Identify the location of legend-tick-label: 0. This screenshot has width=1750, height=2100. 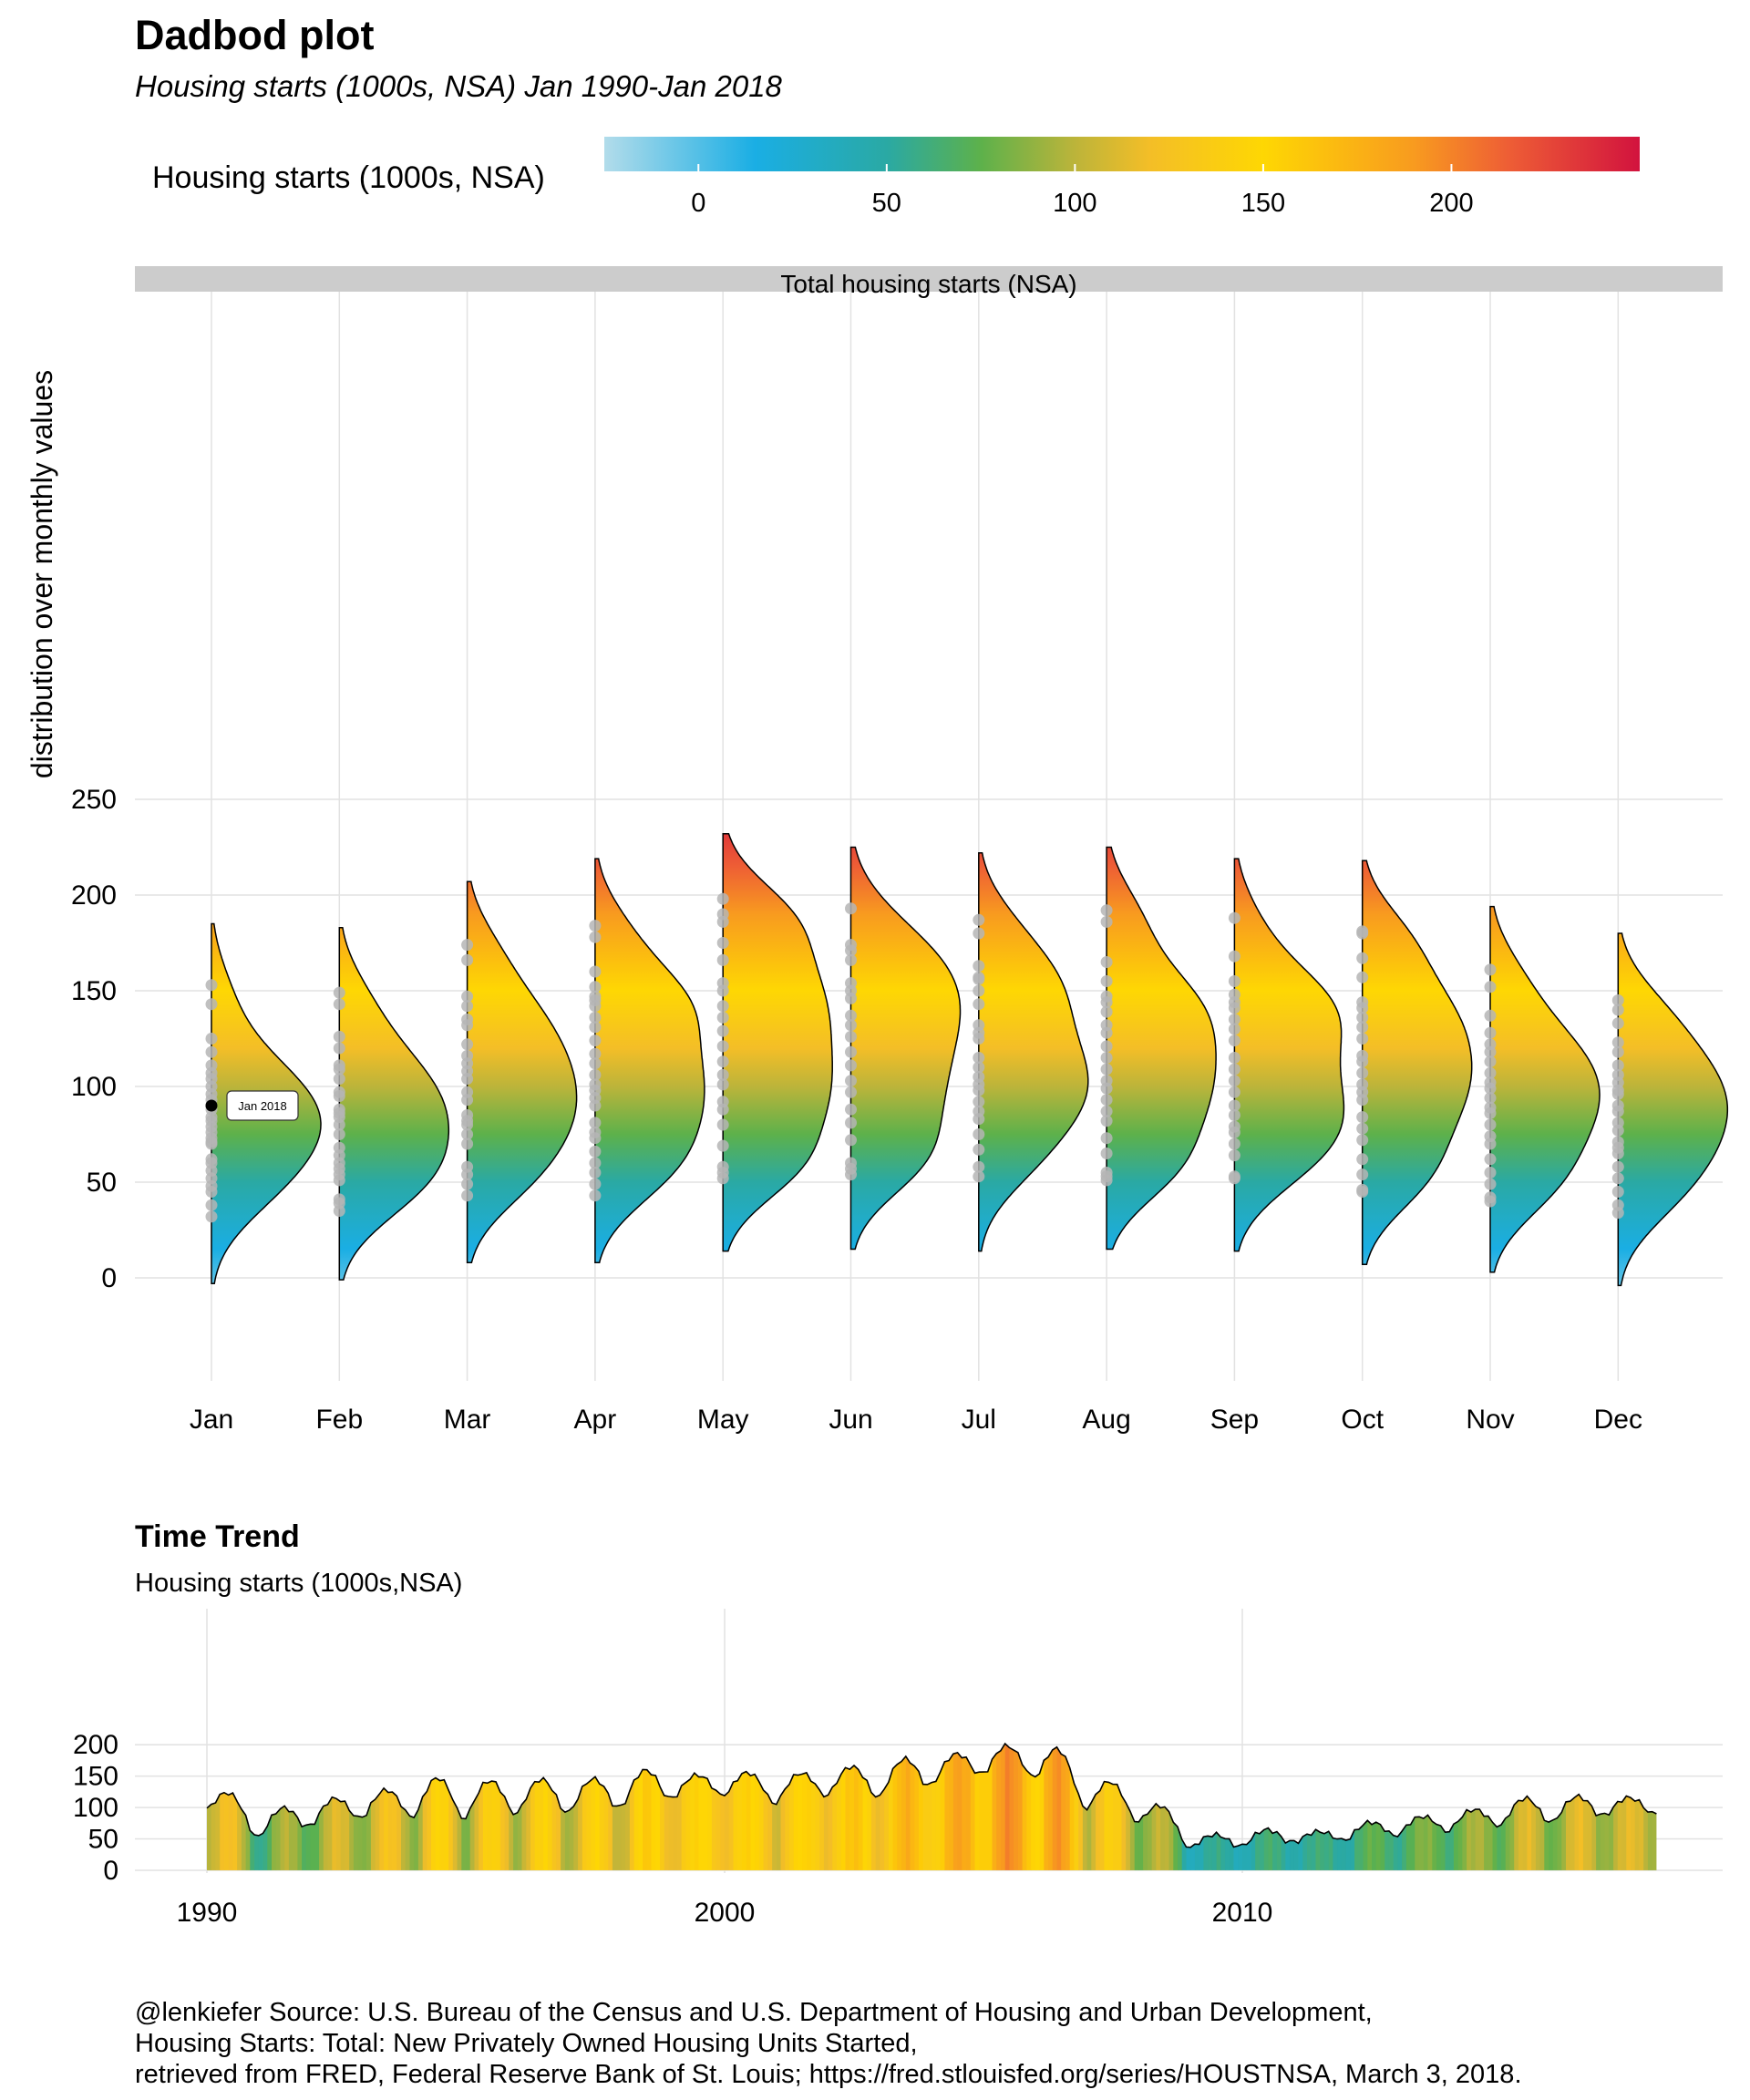
(698, 204).